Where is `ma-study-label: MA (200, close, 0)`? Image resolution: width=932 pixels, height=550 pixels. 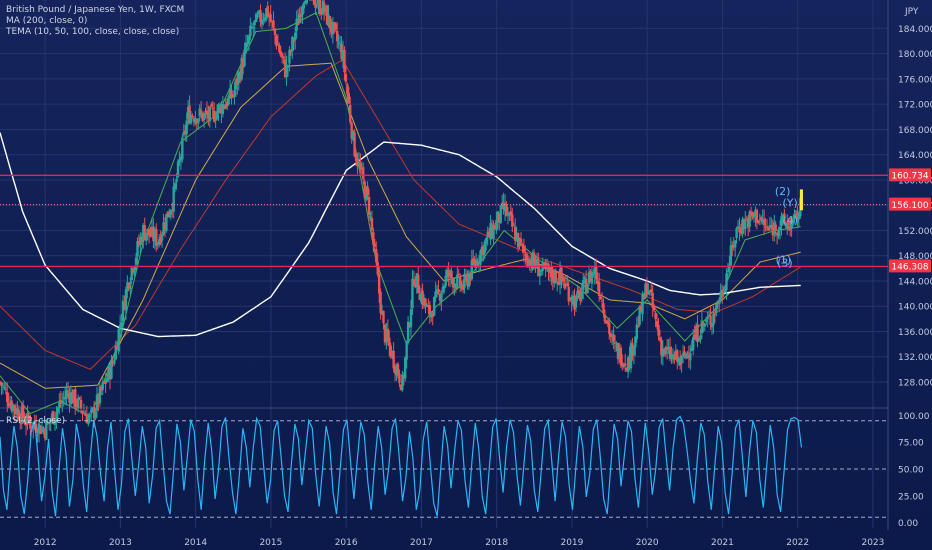
ma-study-label: MA (200, close, 0) is located at coordinates (47, 21).